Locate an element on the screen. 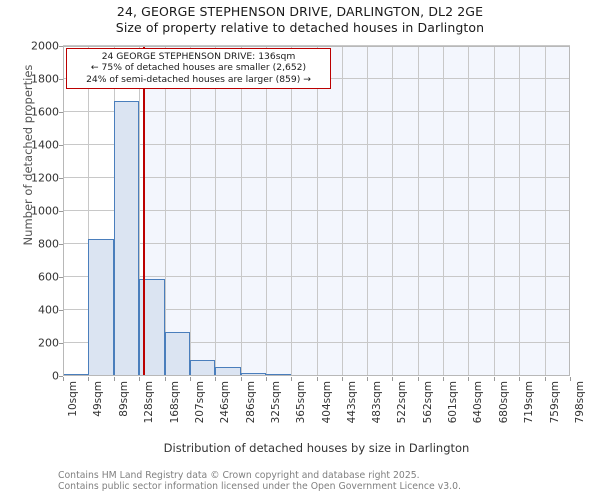  x-tick-label: 601sqm is located at coordinates (453, 402).